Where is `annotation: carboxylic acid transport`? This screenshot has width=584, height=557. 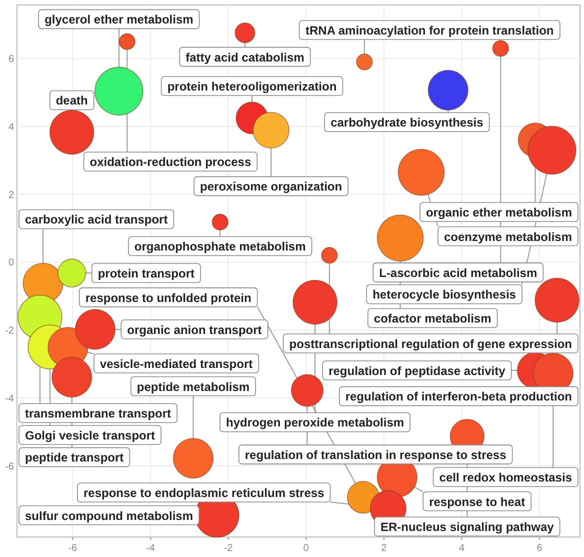 annotation: carboxylic acid transport is located at coordinates (96, 219).